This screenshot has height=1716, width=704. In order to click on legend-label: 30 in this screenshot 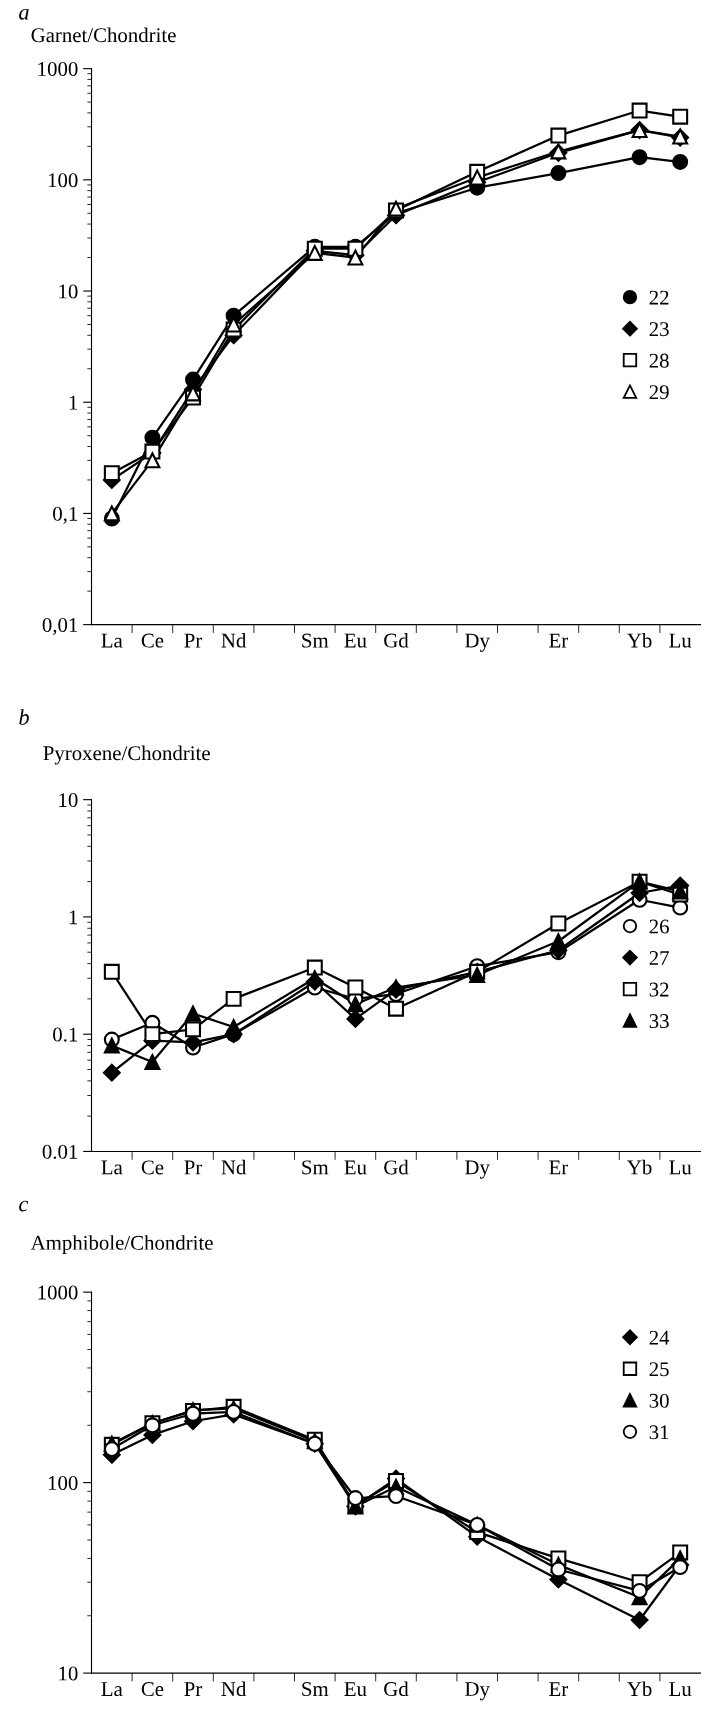, I will do `click(659, 1400)`.